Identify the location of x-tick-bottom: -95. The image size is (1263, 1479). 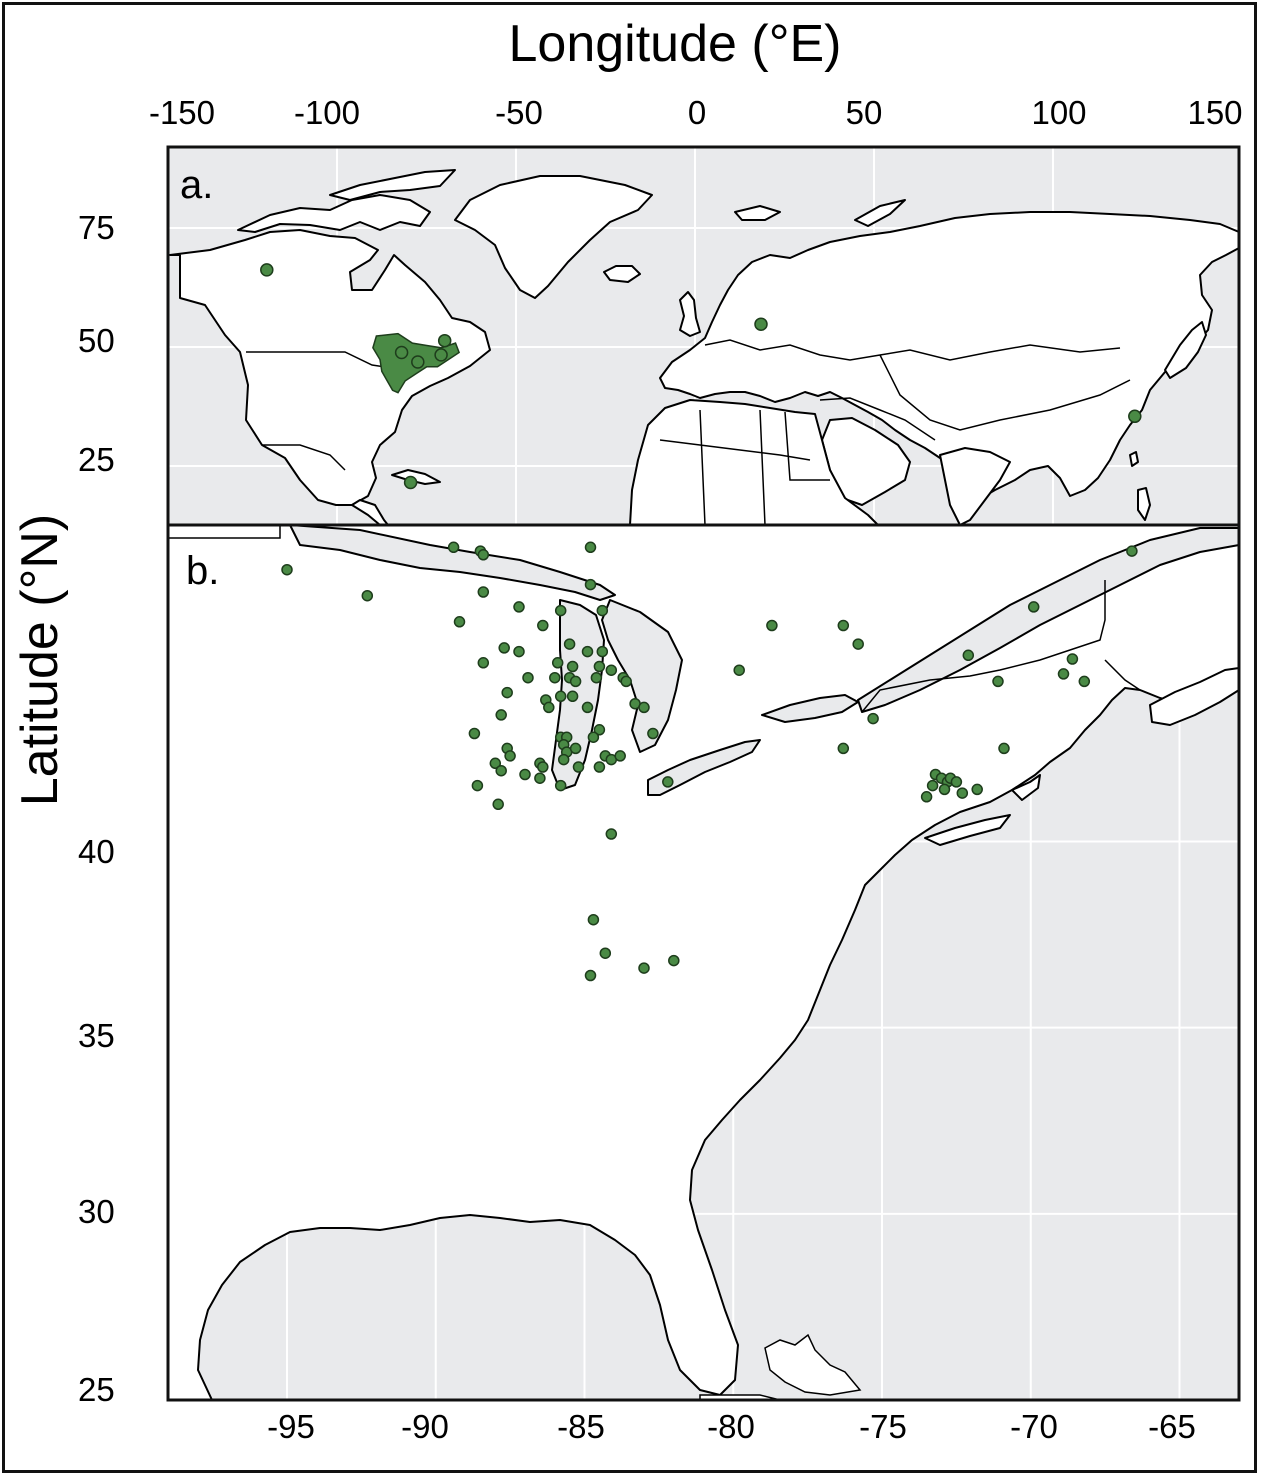
(291, 1426).